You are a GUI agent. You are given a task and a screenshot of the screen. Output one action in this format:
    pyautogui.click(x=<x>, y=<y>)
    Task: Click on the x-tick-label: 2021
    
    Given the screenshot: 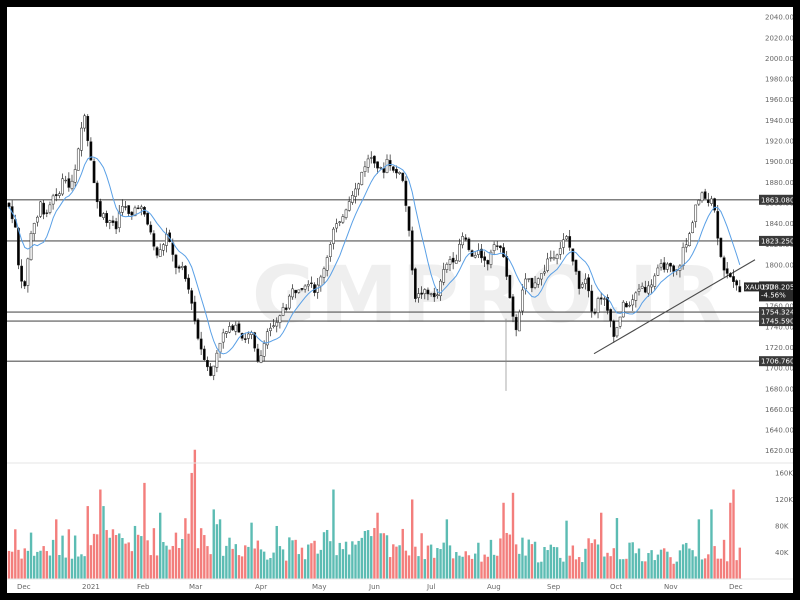 What is the action you would take?
    pyautogui.click(x=91, y=587)
    